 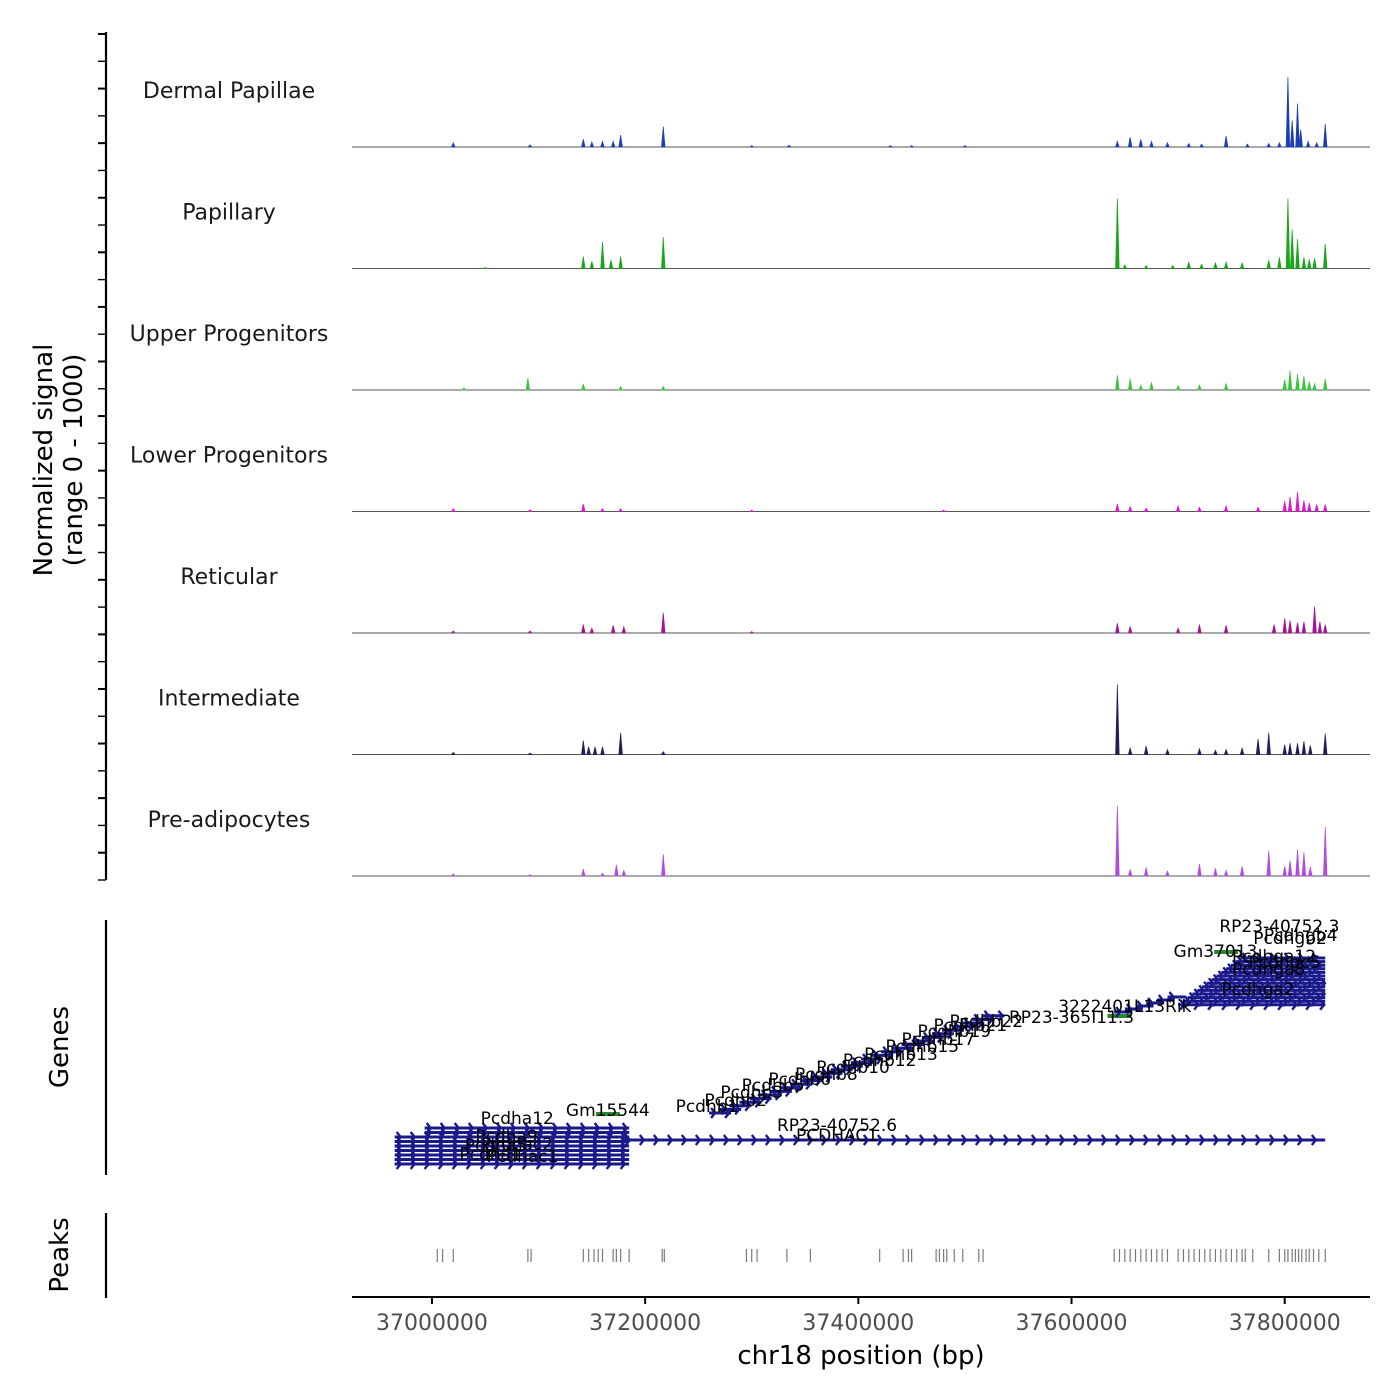 What do you see at coordinates (986, 1022) in the screenshot?
I see `gene-label: Pcdhb22` at bounding box center [986, 1022].